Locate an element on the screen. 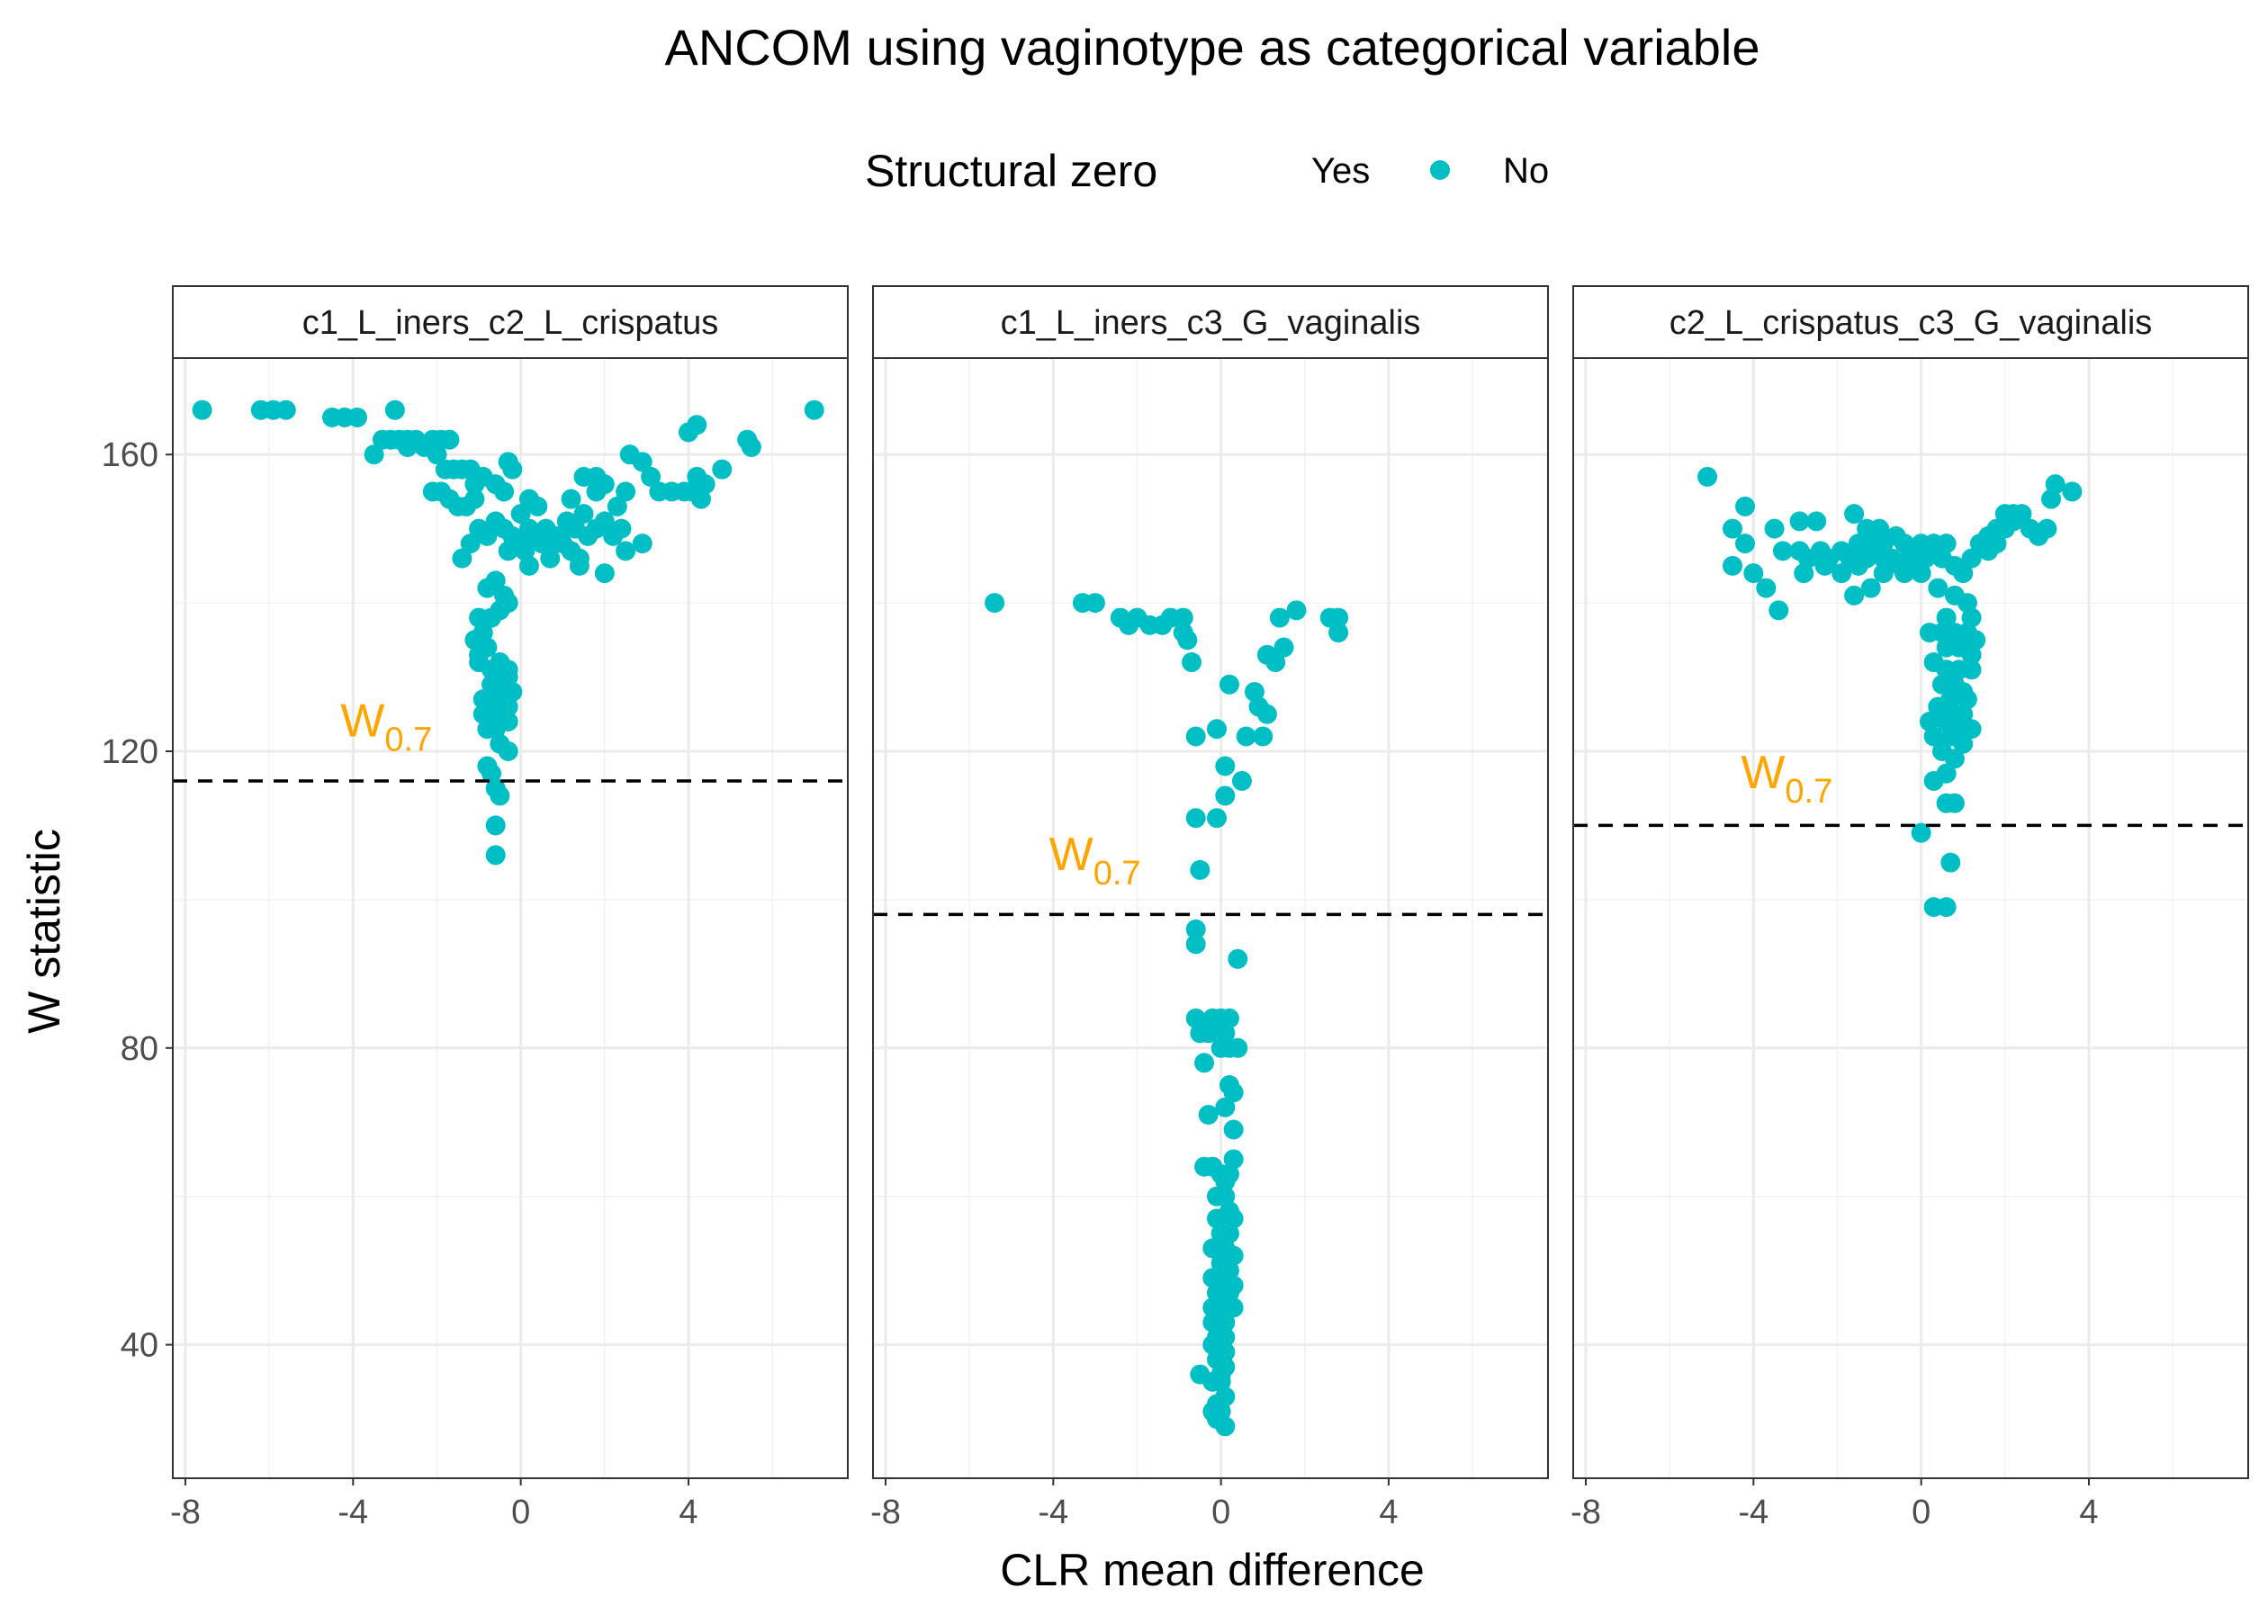 The height and width of the screenshot is (1624, 2268). y-tick-label: 160 is located at coordinates (130, 455).